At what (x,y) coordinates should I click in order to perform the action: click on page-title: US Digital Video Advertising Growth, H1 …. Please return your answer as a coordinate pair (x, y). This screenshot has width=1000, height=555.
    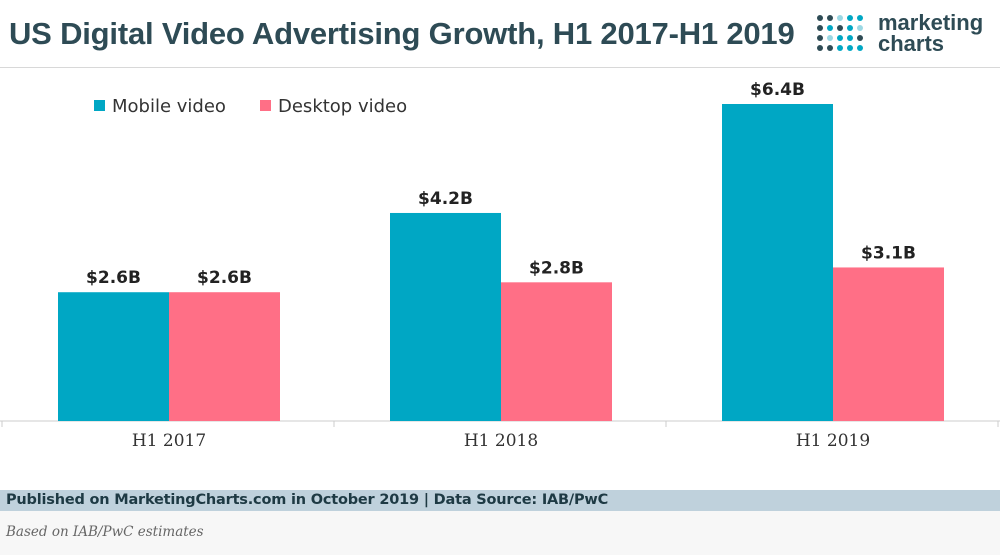
    Looking at the image, I should click on (402, 33).